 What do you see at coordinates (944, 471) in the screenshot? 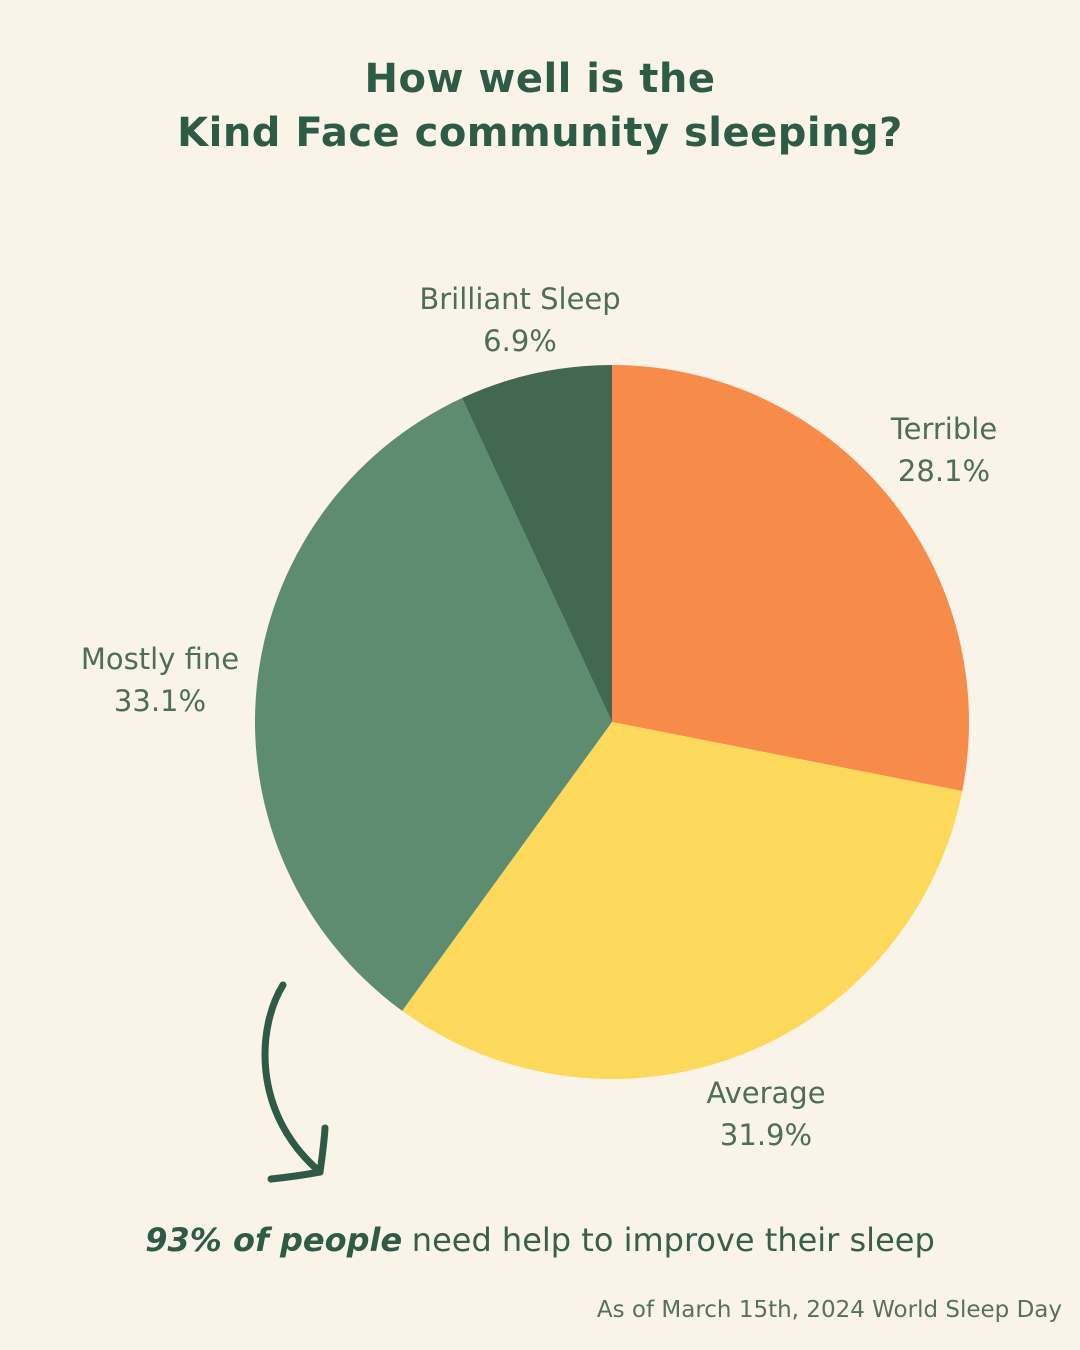
I see `slice-value: 28.1%` at bounding box center [944, 471].